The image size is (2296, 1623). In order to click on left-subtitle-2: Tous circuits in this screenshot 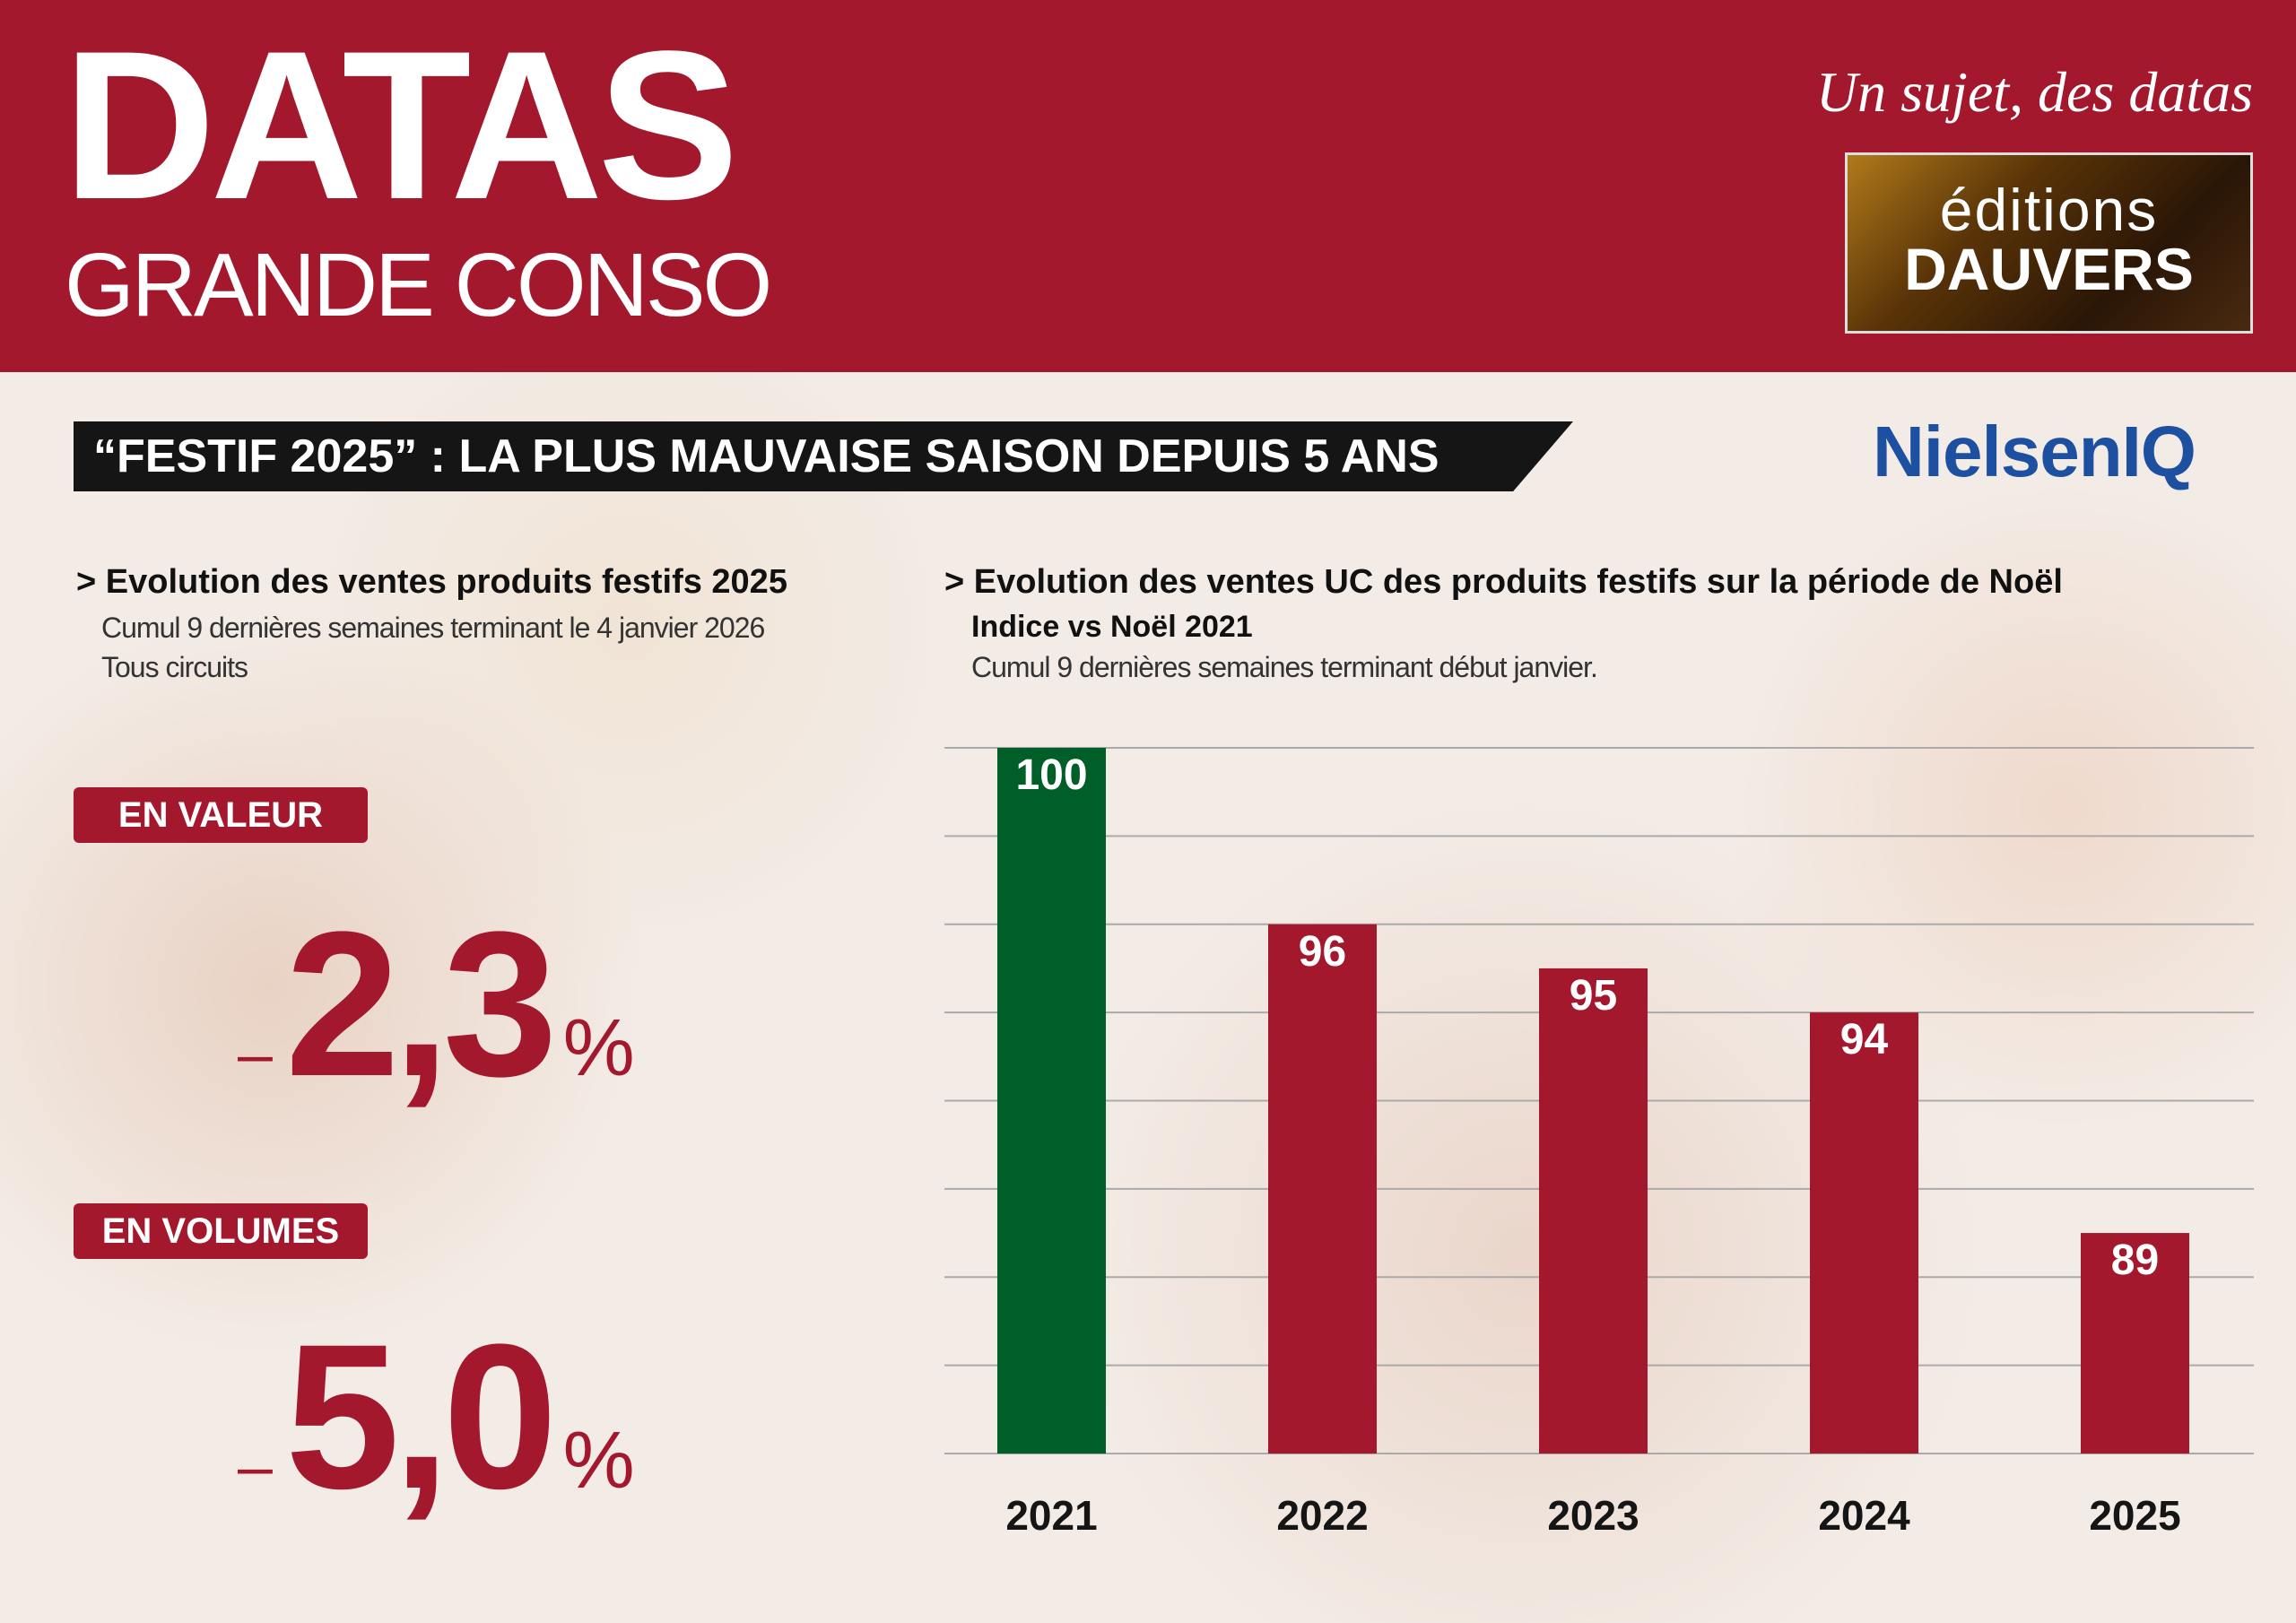, I will do `click(174, 667)`.